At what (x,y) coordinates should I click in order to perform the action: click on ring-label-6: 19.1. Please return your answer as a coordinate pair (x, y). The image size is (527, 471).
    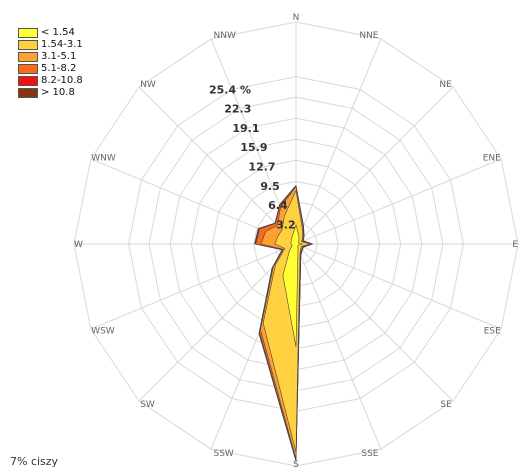
    Looking at the image, I should click on (245, 128).